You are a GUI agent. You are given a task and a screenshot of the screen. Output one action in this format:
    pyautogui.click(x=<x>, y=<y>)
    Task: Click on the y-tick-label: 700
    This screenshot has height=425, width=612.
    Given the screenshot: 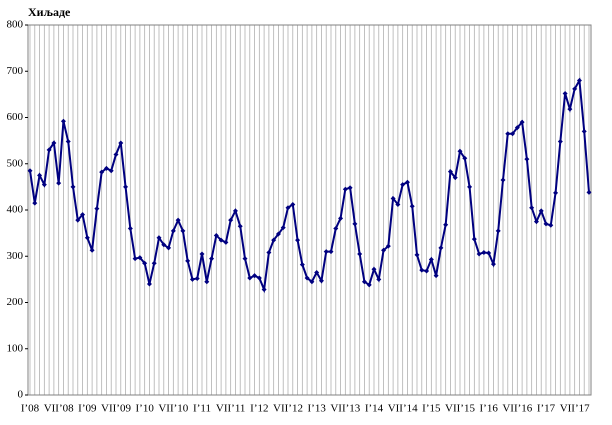 What is the action you would take?
    pyautogui.click(x=15, y=71)
    